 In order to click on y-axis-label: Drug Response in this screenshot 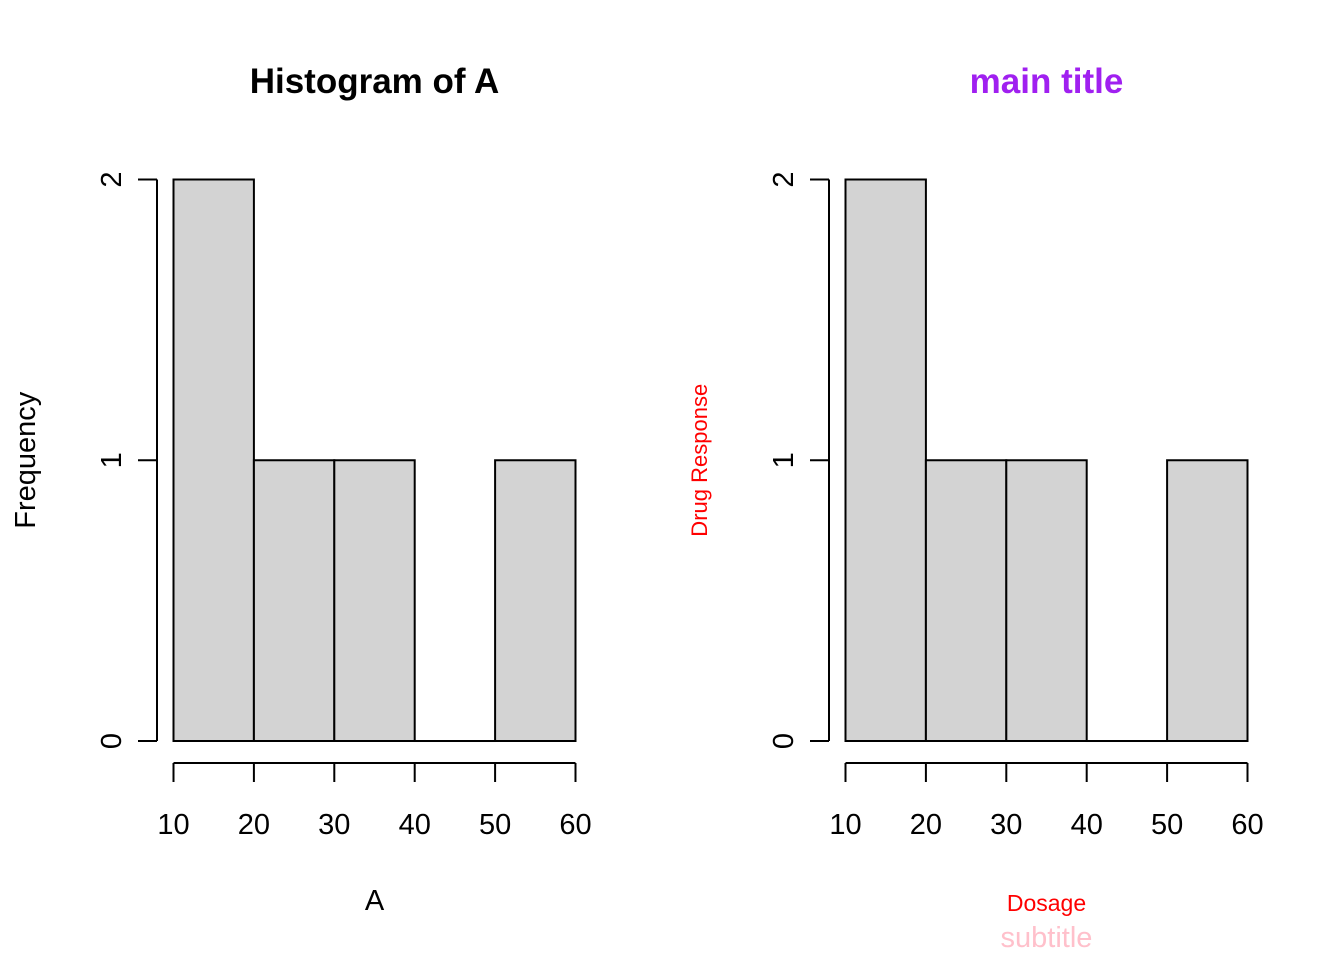, I will do `click(699, 460)`.